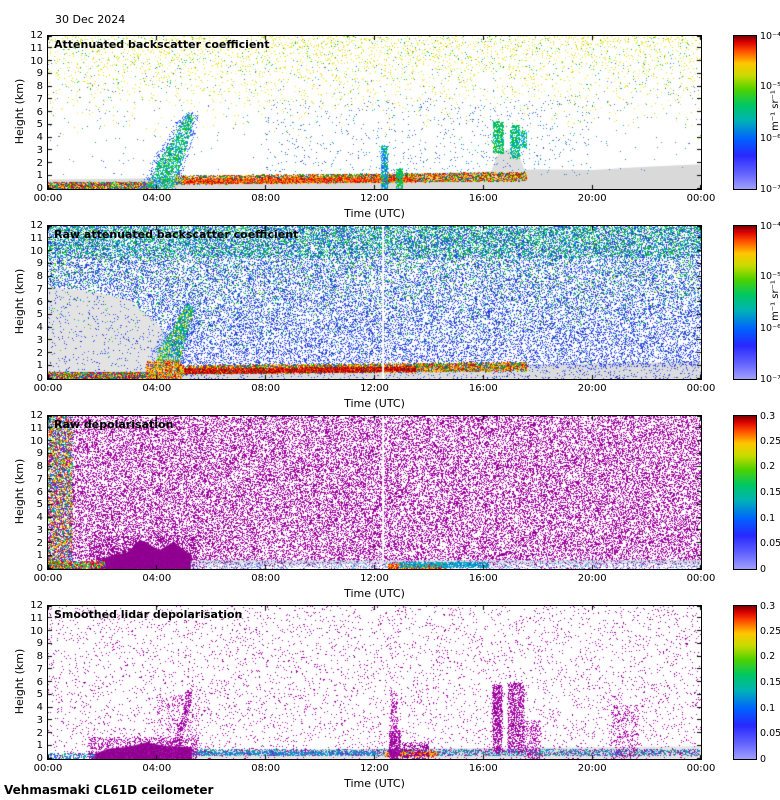 The width and height of the screenshot is (780, 800). What do you see at coordinates (768, 416) in the screenshot?
I see `colorbar-tick-label: 0.3` at bounding box center [768, 416].